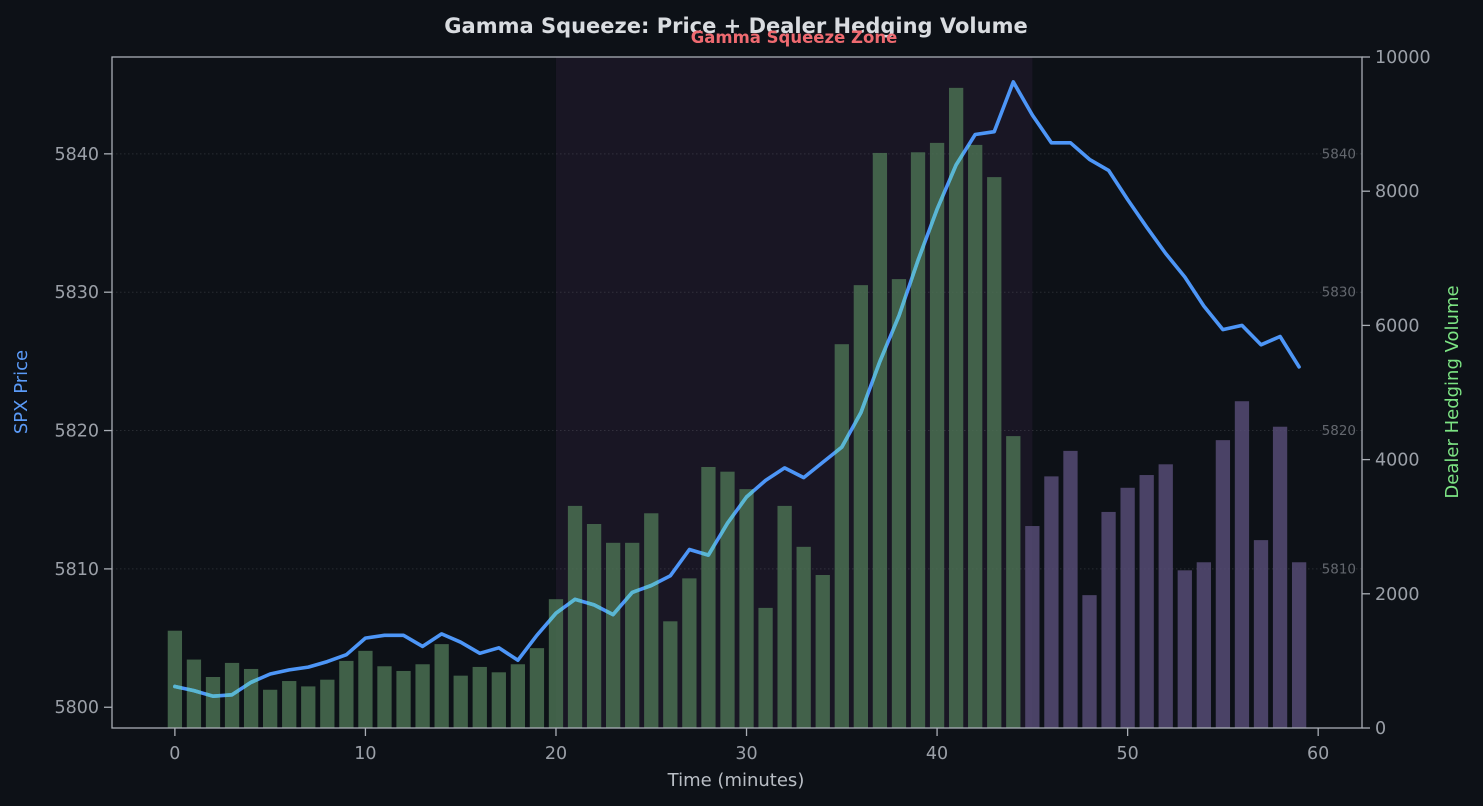 The image size is (1483, 806). Describe the element at coordinates (1318, 754) in the screenshot. I see `x-tick-label: 60` at that location.